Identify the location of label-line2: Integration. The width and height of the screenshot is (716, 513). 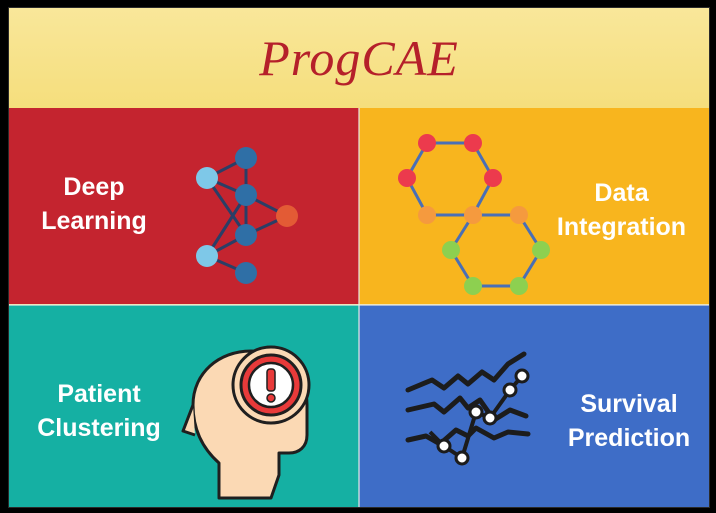
(621, 227).